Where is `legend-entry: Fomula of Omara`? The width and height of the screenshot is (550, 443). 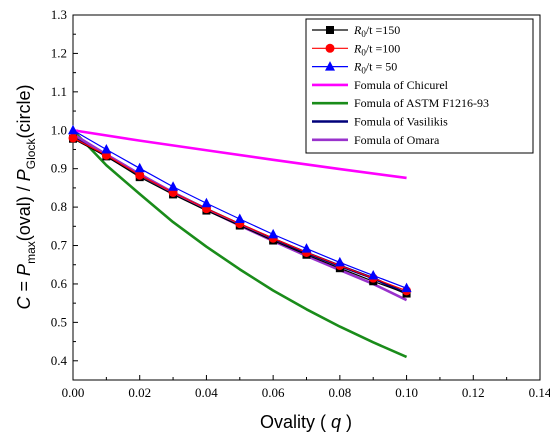
legend-entry: Fomula of Omara is located at coordinates (376, 140).